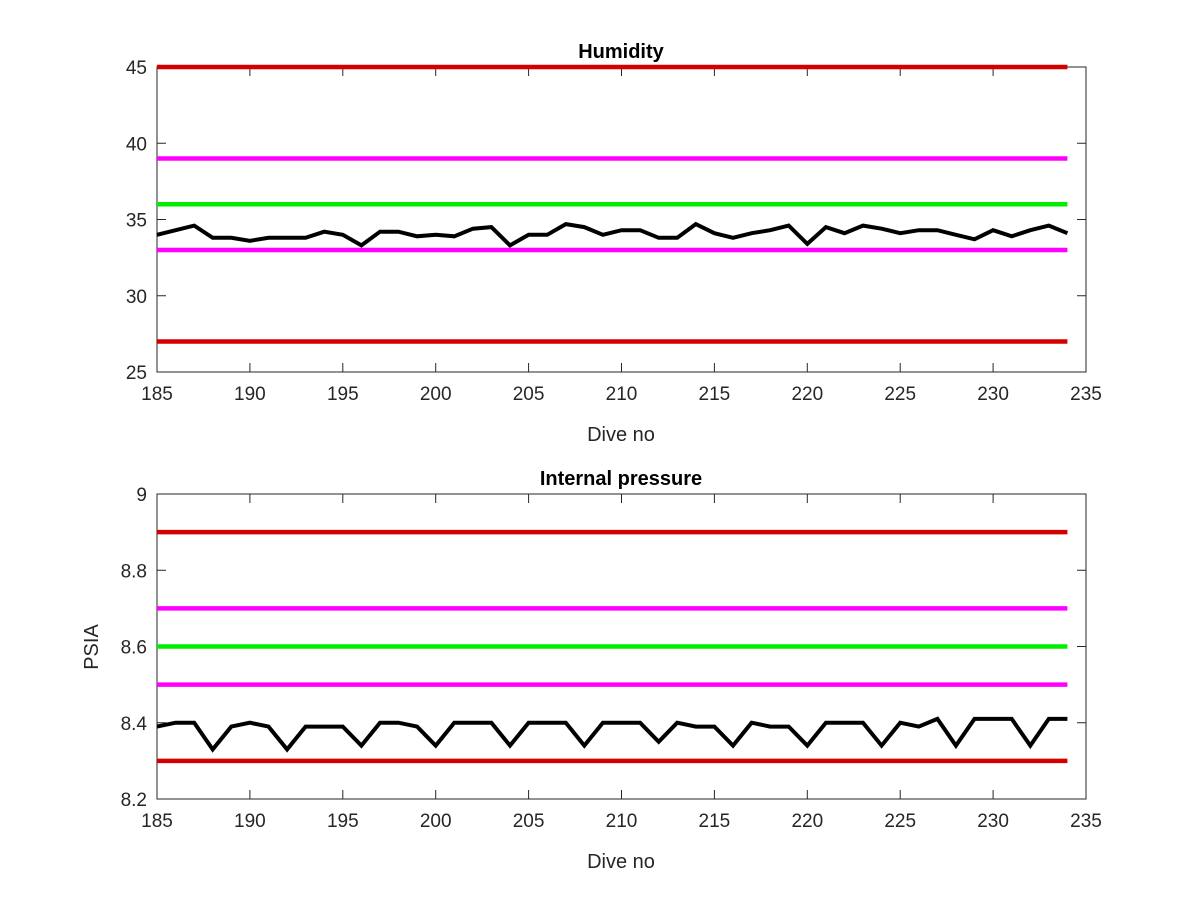  Describe the element at coordinates (134, 571) in the screenshot. I see `y-tick-label: 8.8` at that location.